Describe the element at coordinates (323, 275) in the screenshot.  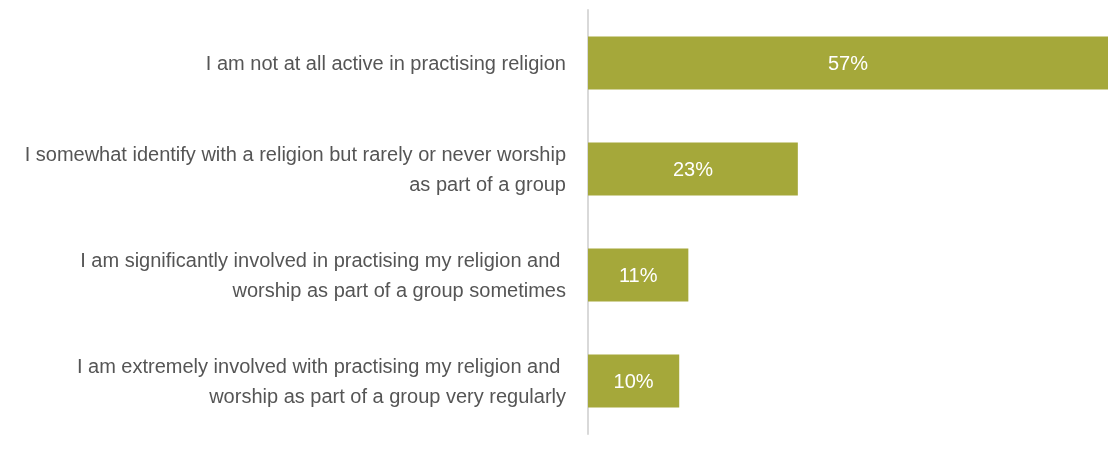
I see `y-tick-label: I am significantly involved in practising my religion and worship as part of a group sometimes` at that location.